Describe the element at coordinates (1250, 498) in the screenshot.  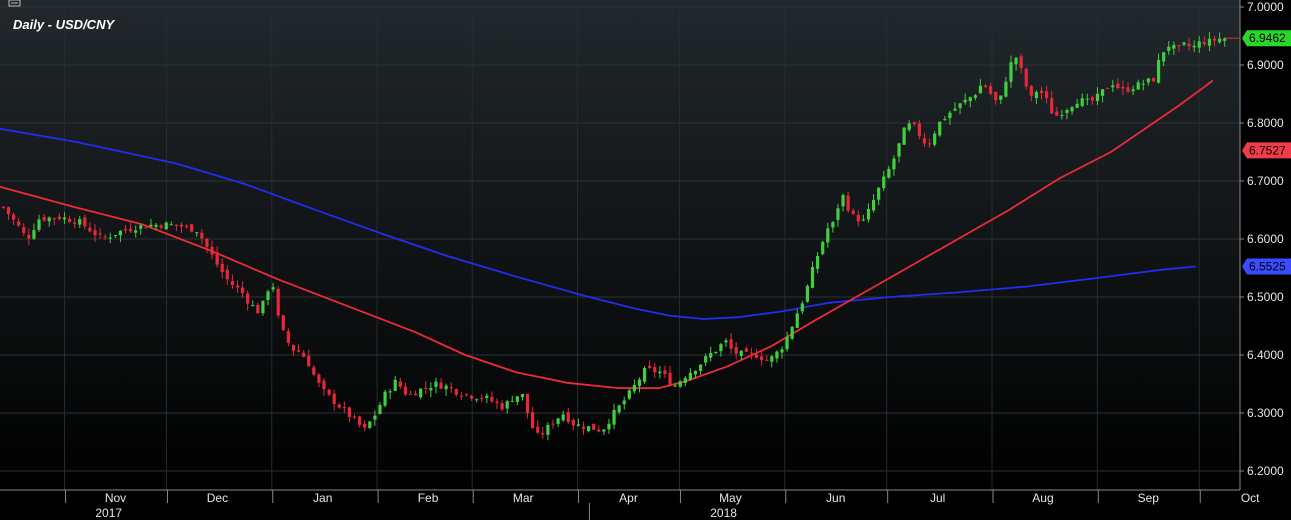
I see `x-month-label: Oct` at that location.